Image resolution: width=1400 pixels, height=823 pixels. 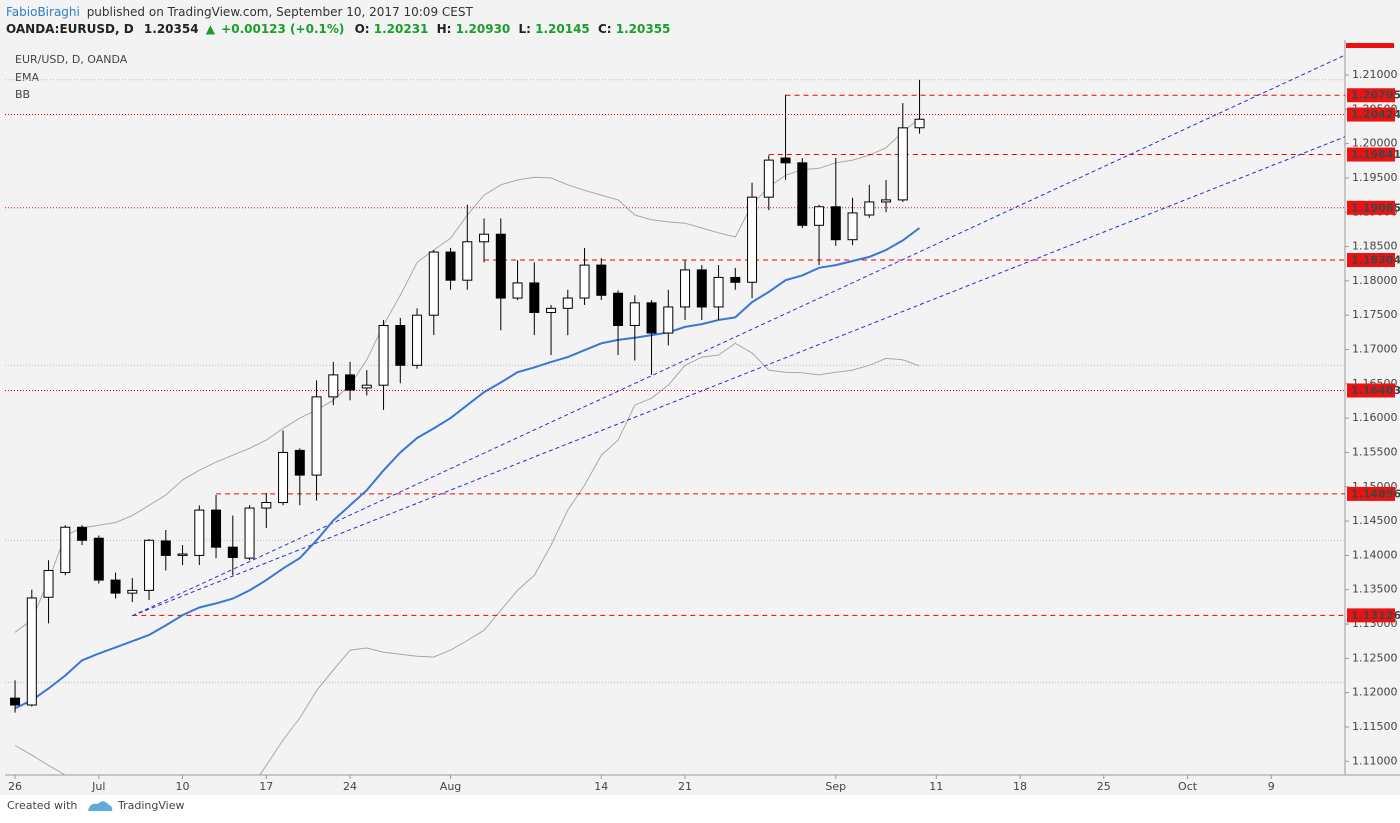 What do you see at coordinates (1188, 786) in the screenshot?
I see `x-tick-label: Oct` at bounding box center [1188, 786].